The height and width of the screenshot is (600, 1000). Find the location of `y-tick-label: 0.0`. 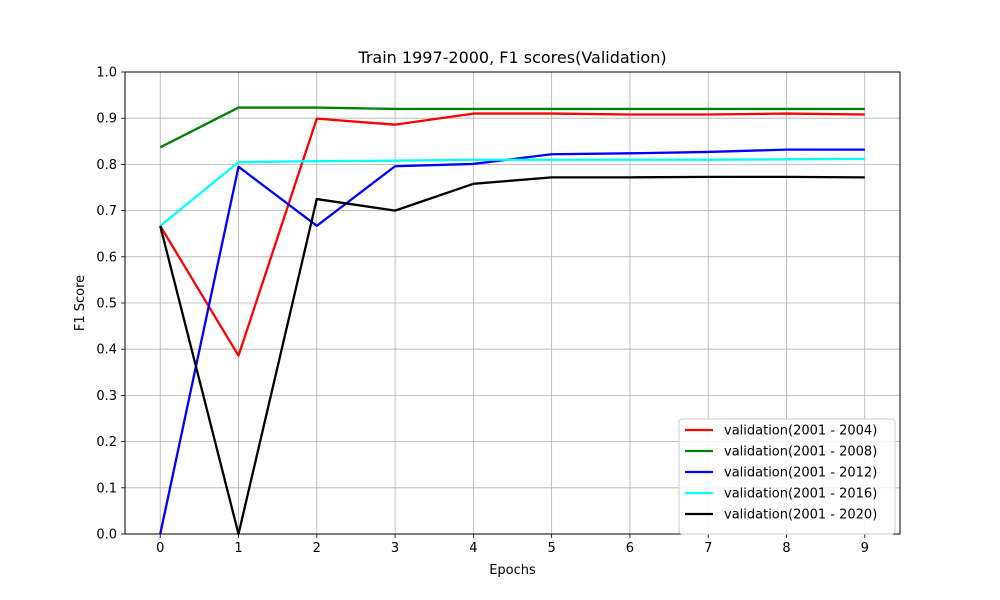

y-tick-label: 0.0 is located at coordinates (106, 535).